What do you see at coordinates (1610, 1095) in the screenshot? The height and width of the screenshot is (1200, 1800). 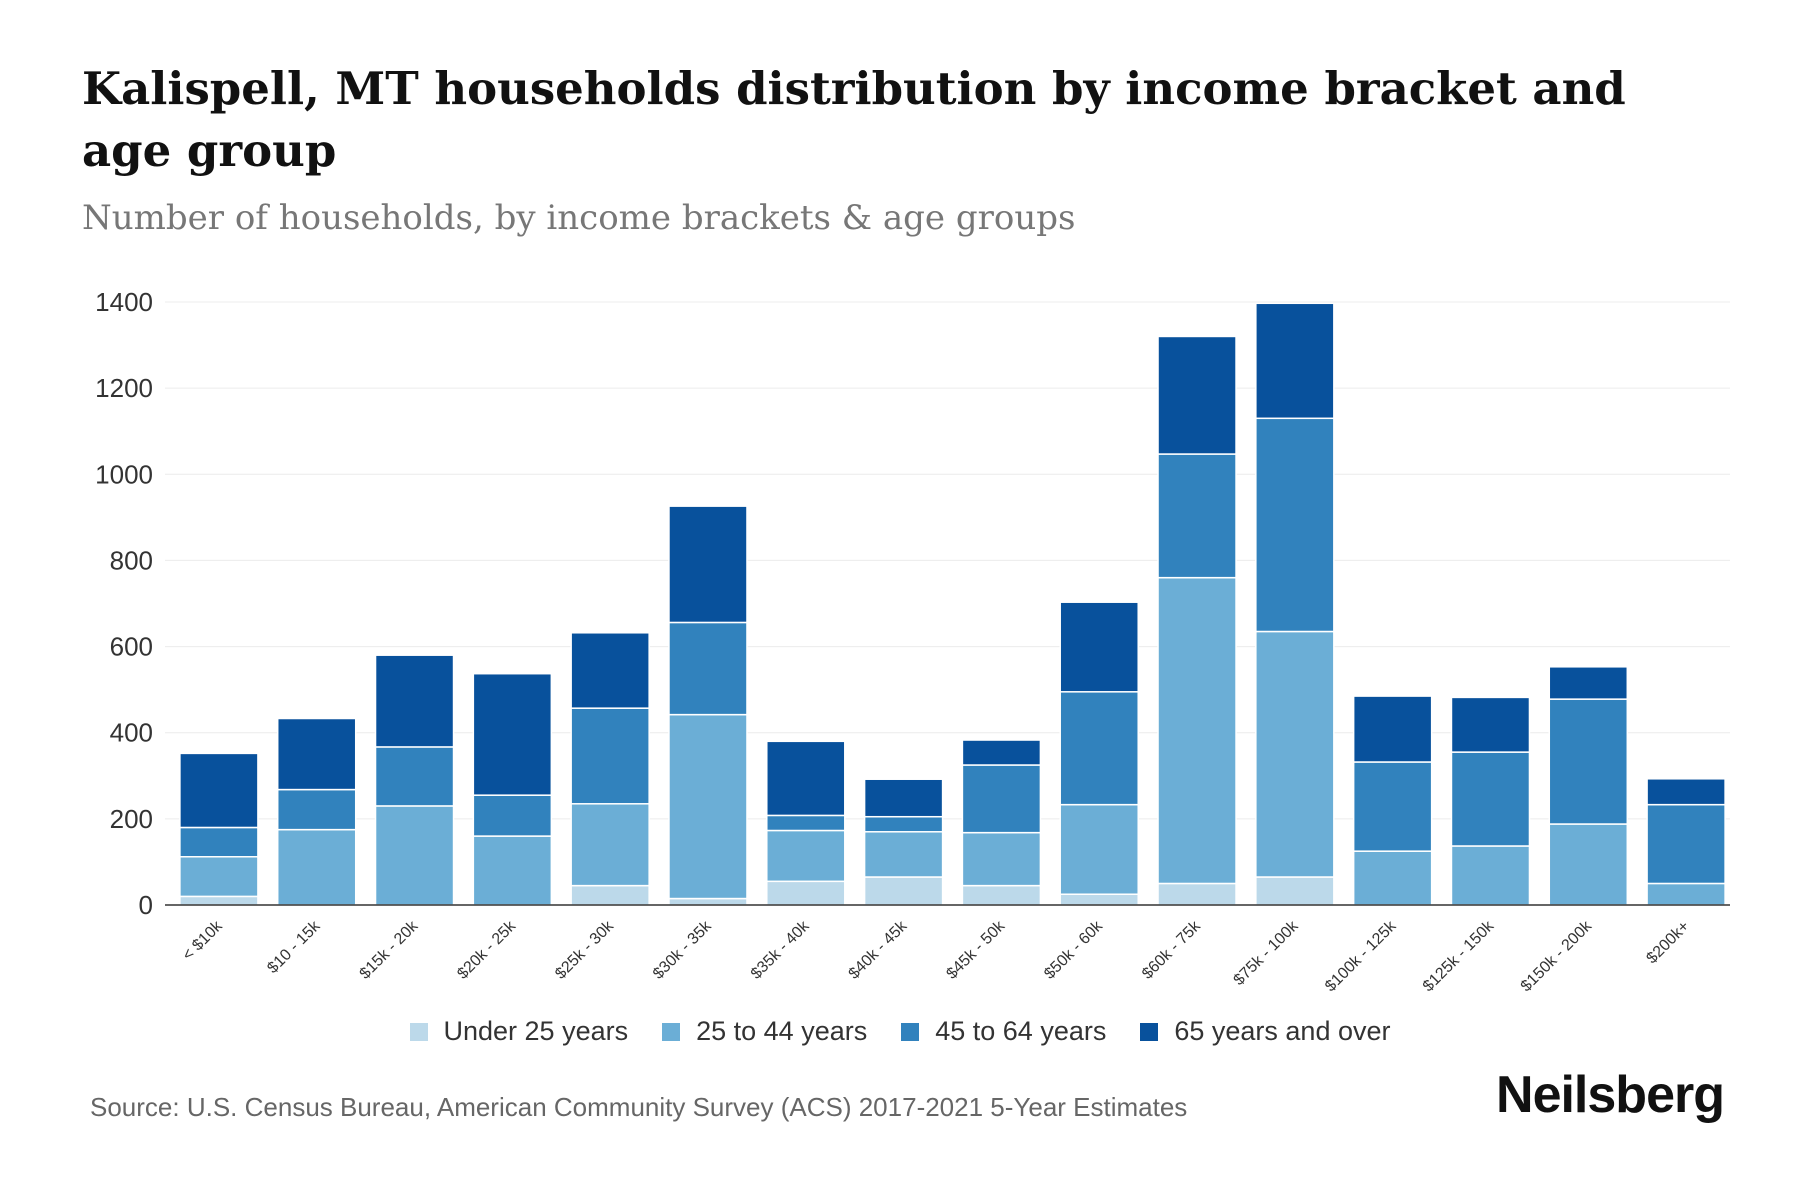 I see `neilsberg-logo: Neilsberg` at bounding box center [1610, 1095].